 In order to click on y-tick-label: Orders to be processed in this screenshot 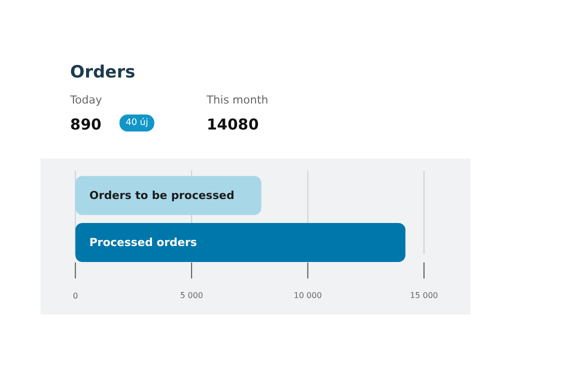, I will do `click(161, 195)`.